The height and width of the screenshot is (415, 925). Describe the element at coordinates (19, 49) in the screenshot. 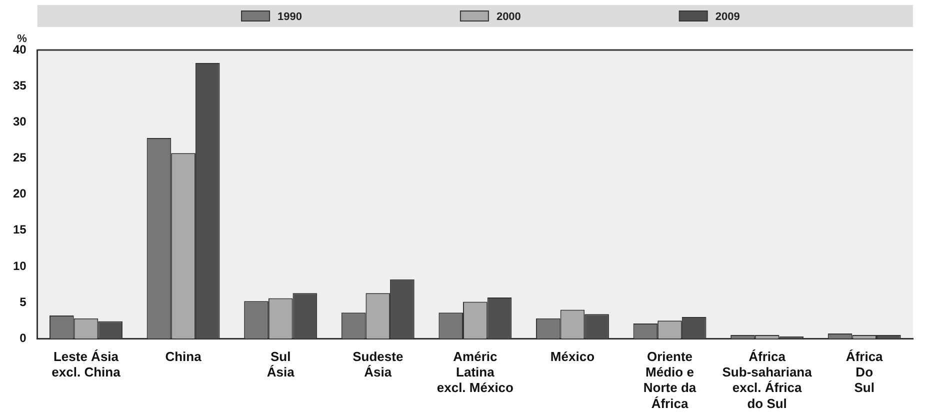

I see `y-tick-label: 40` at that location.